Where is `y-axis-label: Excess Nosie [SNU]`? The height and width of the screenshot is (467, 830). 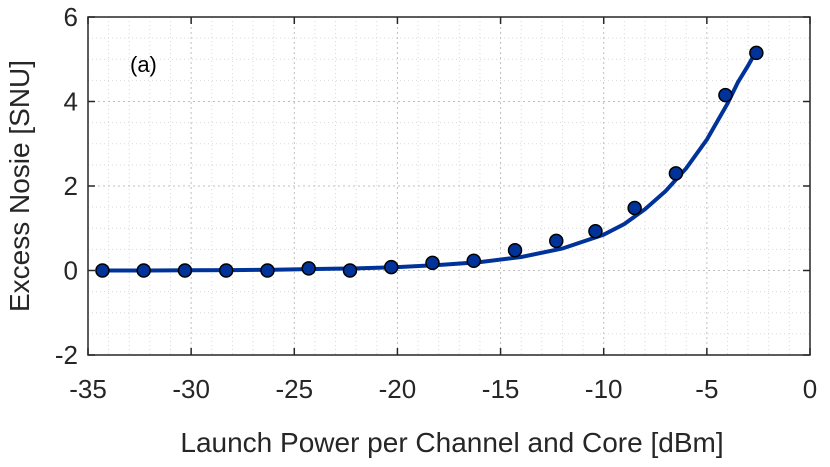 y-axis-label: Excess Nosie [SNU] is located at coordinates (19, 186).